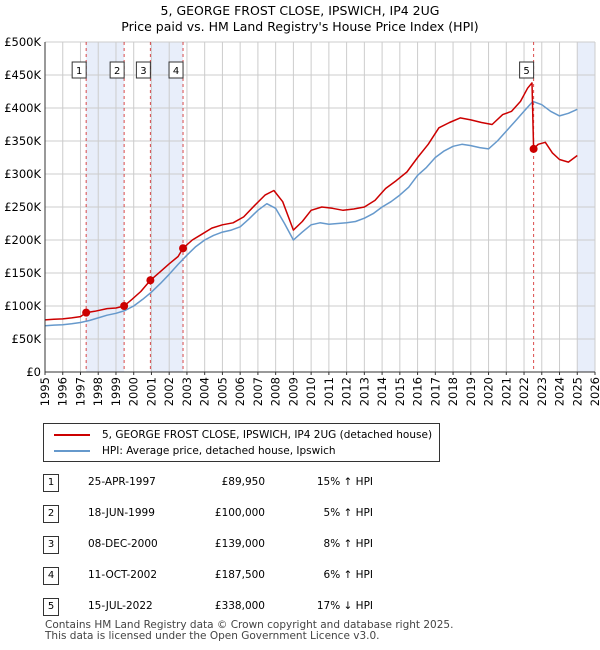 This screenshot has height=650, width=600. Describe the element at coordinates (98, 391) in the screenshot. I see `x-tick-label: 1998` at that location.